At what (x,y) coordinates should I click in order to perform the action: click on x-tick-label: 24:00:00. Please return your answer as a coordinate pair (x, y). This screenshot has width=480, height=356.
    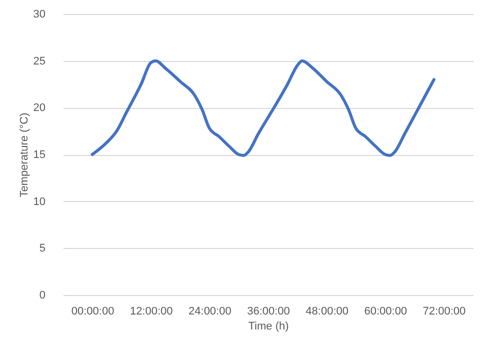
    Looking at the image, I should click on (210, 312).